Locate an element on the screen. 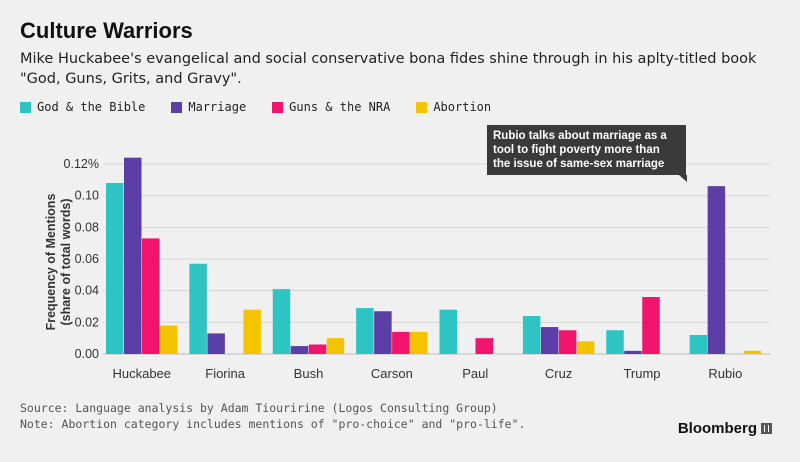  legend-item-guns-nra: Guns & the NRA is located at coordinates (331, 107).